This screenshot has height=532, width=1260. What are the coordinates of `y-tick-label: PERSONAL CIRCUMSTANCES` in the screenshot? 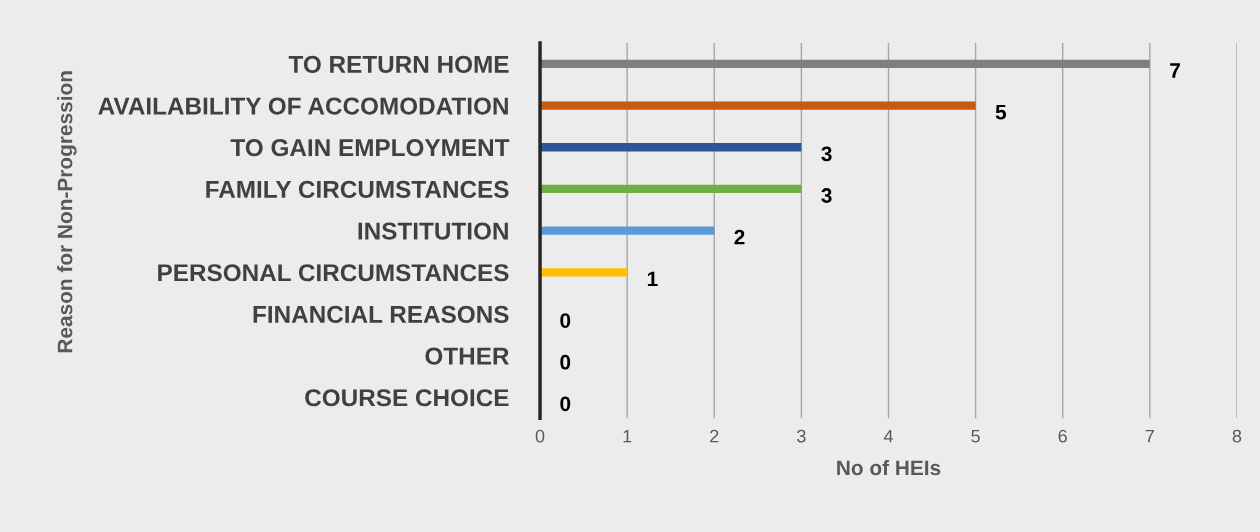 It's located at (333, 273).